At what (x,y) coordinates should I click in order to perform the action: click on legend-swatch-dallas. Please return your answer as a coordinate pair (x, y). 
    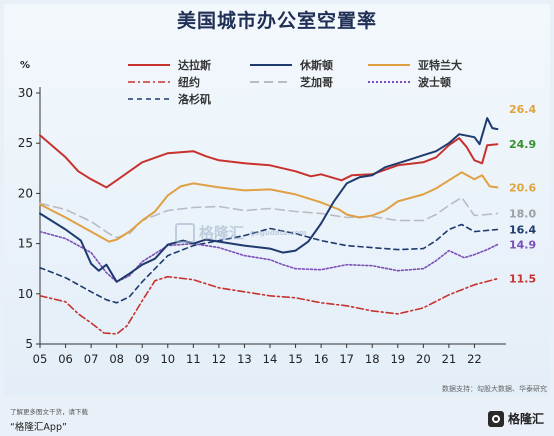
    Looking at the image, I should click on (149, 65).